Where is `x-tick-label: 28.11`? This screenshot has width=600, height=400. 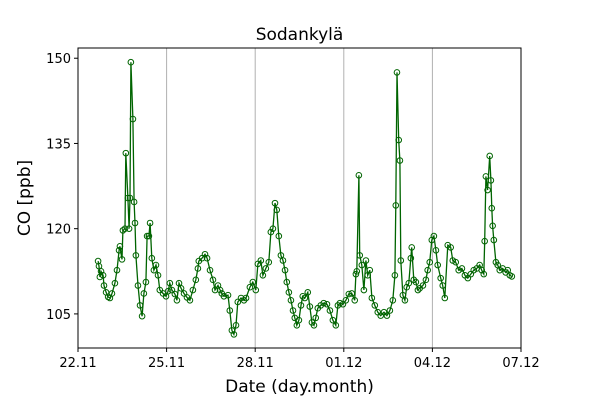 x-tick-label: 28.11 is located at coordinates (255, 363).